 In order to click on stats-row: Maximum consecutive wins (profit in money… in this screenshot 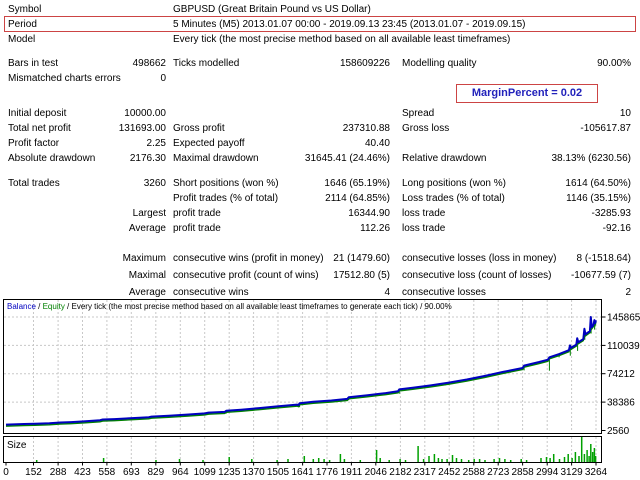, I will do `click(320, 259)`.